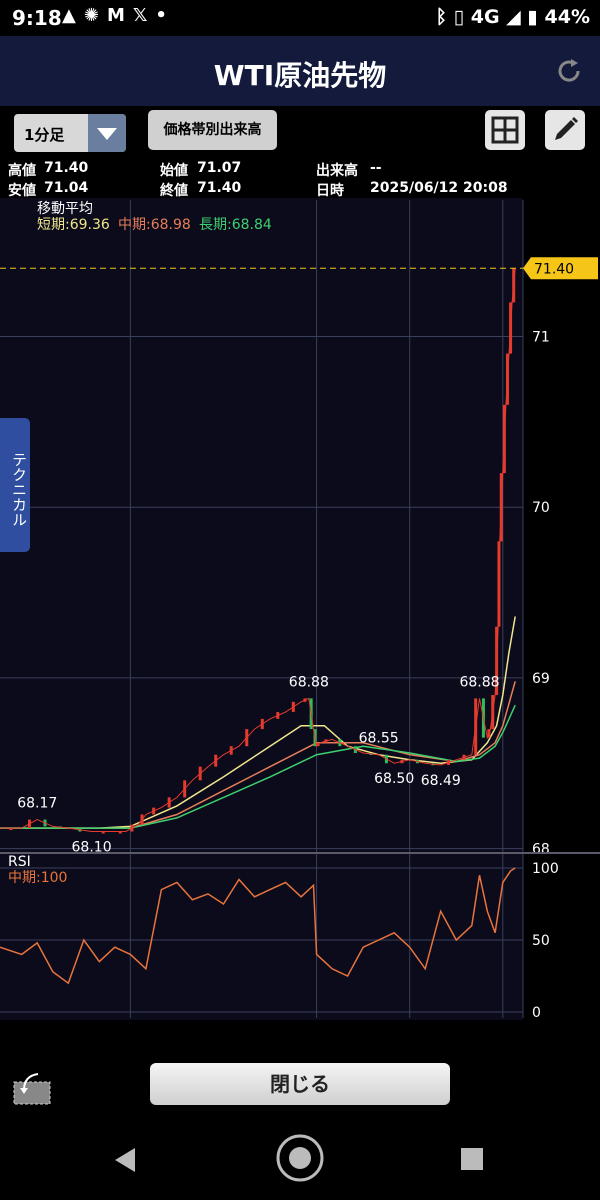 Image resolution: width=600 pixels, height=1200 pixels. Describe the element at coordinates (22, 171) in the screenshot. I see `high-label: 高値` at that location.